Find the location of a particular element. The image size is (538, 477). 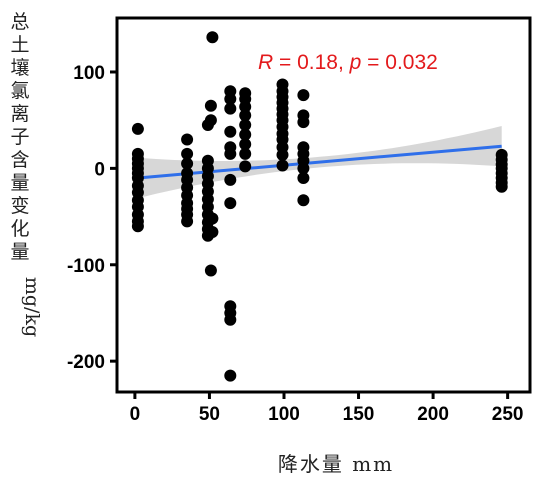

y-tick-label: -200 is located at coordinates (86, 362).